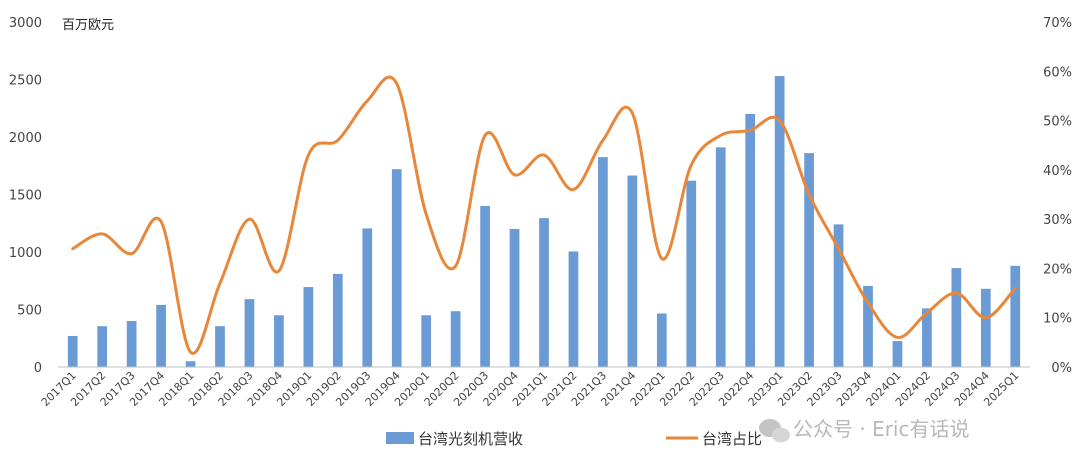  What do you see at coordinates (25, 138) in the screenshot?
I see `left-tick-label: 2000` at bounding box center [25, 138].